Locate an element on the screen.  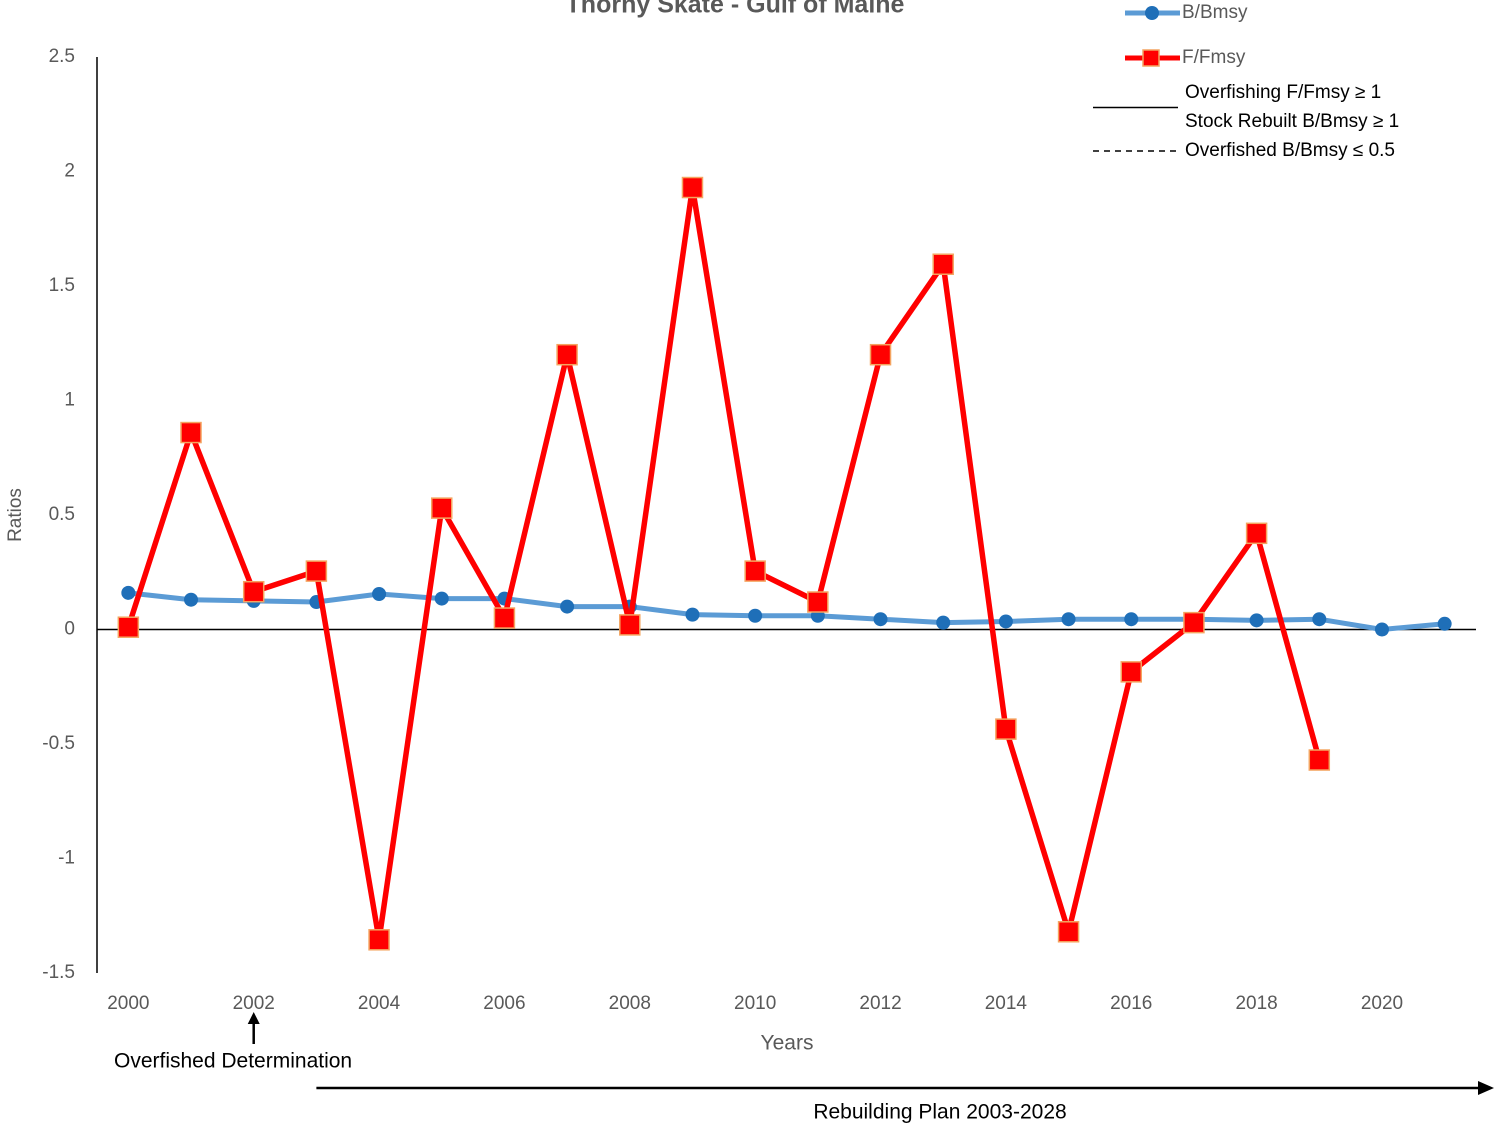
legend-label: Overfishing F/Fmsy ≥ 1 is located at coordinates (1283, 92).